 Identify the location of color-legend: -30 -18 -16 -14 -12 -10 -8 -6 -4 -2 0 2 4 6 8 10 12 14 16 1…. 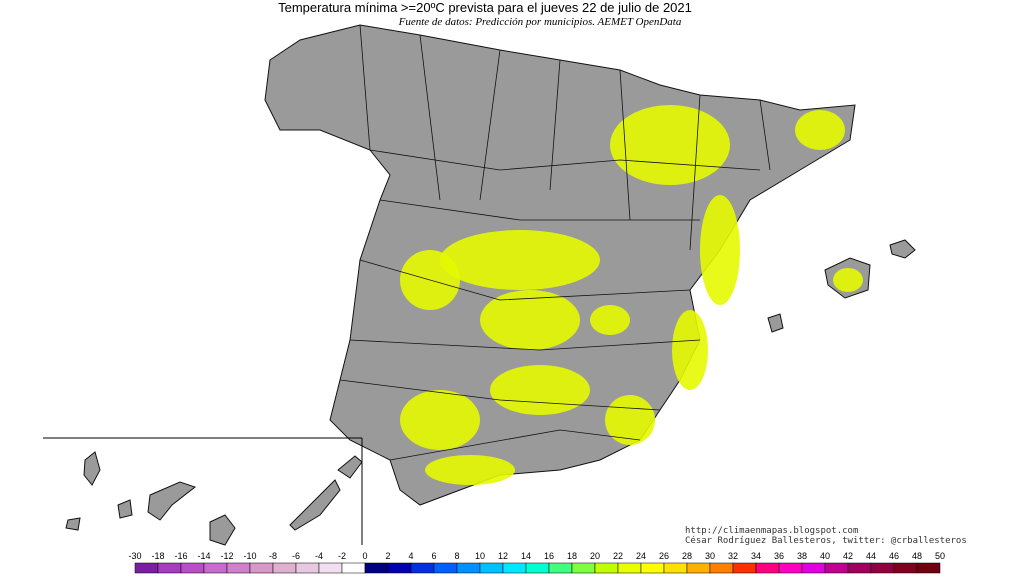
(536, 562).